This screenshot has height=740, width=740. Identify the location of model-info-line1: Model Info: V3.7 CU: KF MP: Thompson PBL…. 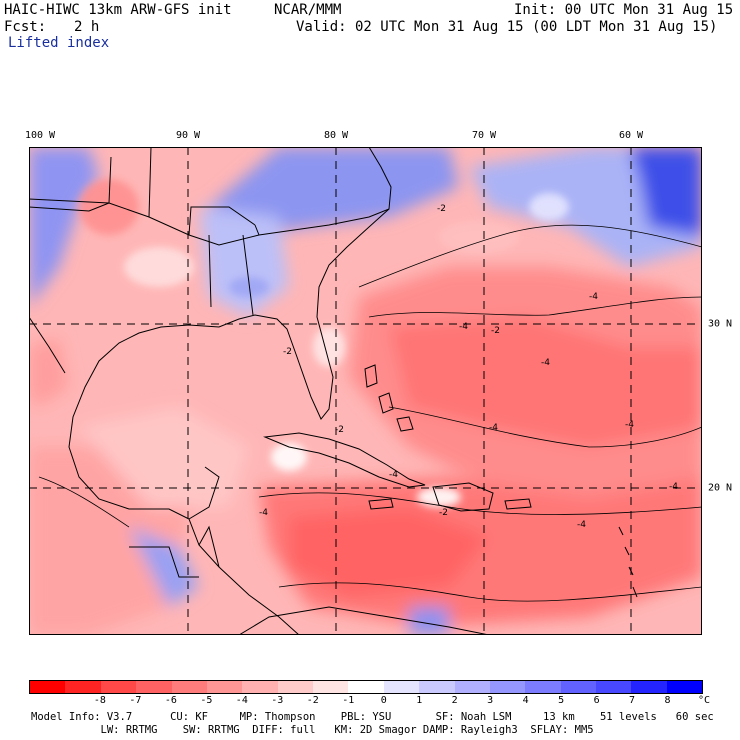
(372, 717).